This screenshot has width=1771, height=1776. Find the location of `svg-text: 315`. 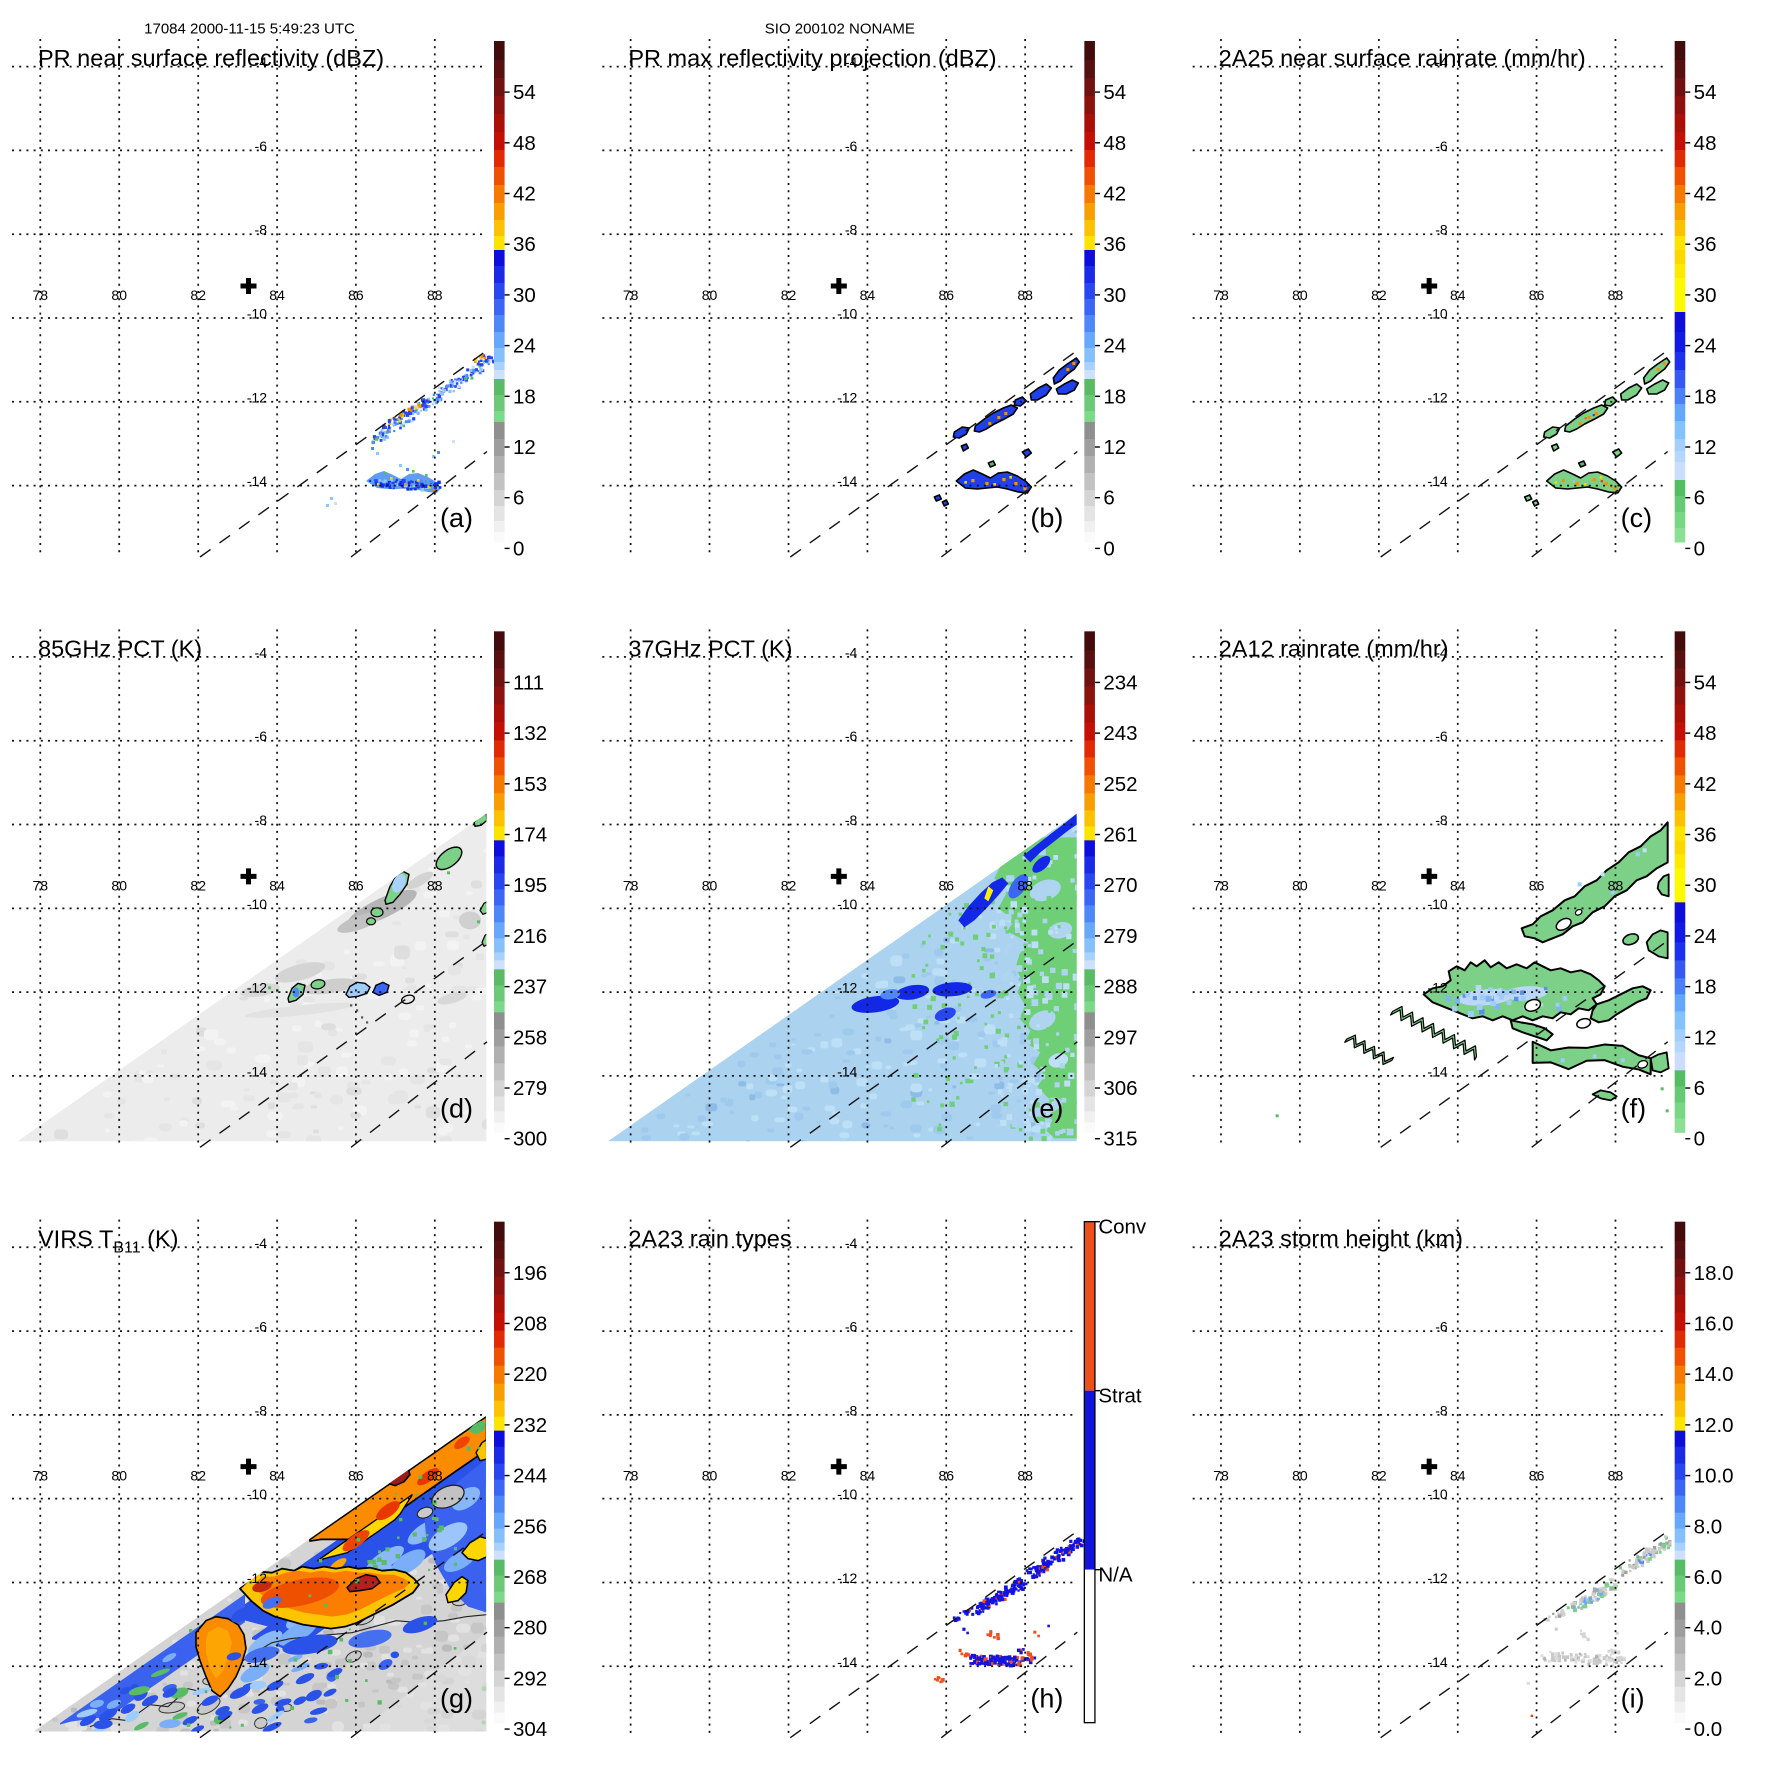

svg-text: 315 is located at coordinates (1120, 1139).